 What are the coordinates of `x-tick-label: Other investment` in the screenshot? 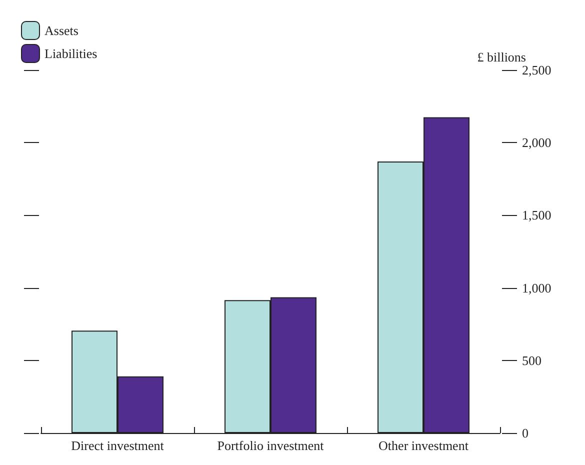 It's located at (423, 445).